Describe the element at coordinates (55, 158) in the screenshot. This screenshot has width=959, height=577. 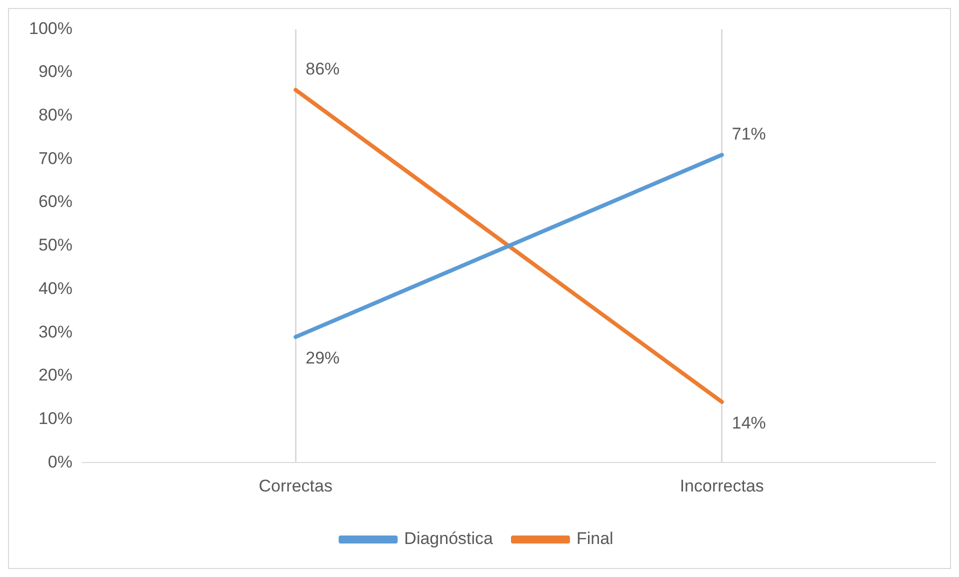
I see `y-tick-label: 70%` at that location.